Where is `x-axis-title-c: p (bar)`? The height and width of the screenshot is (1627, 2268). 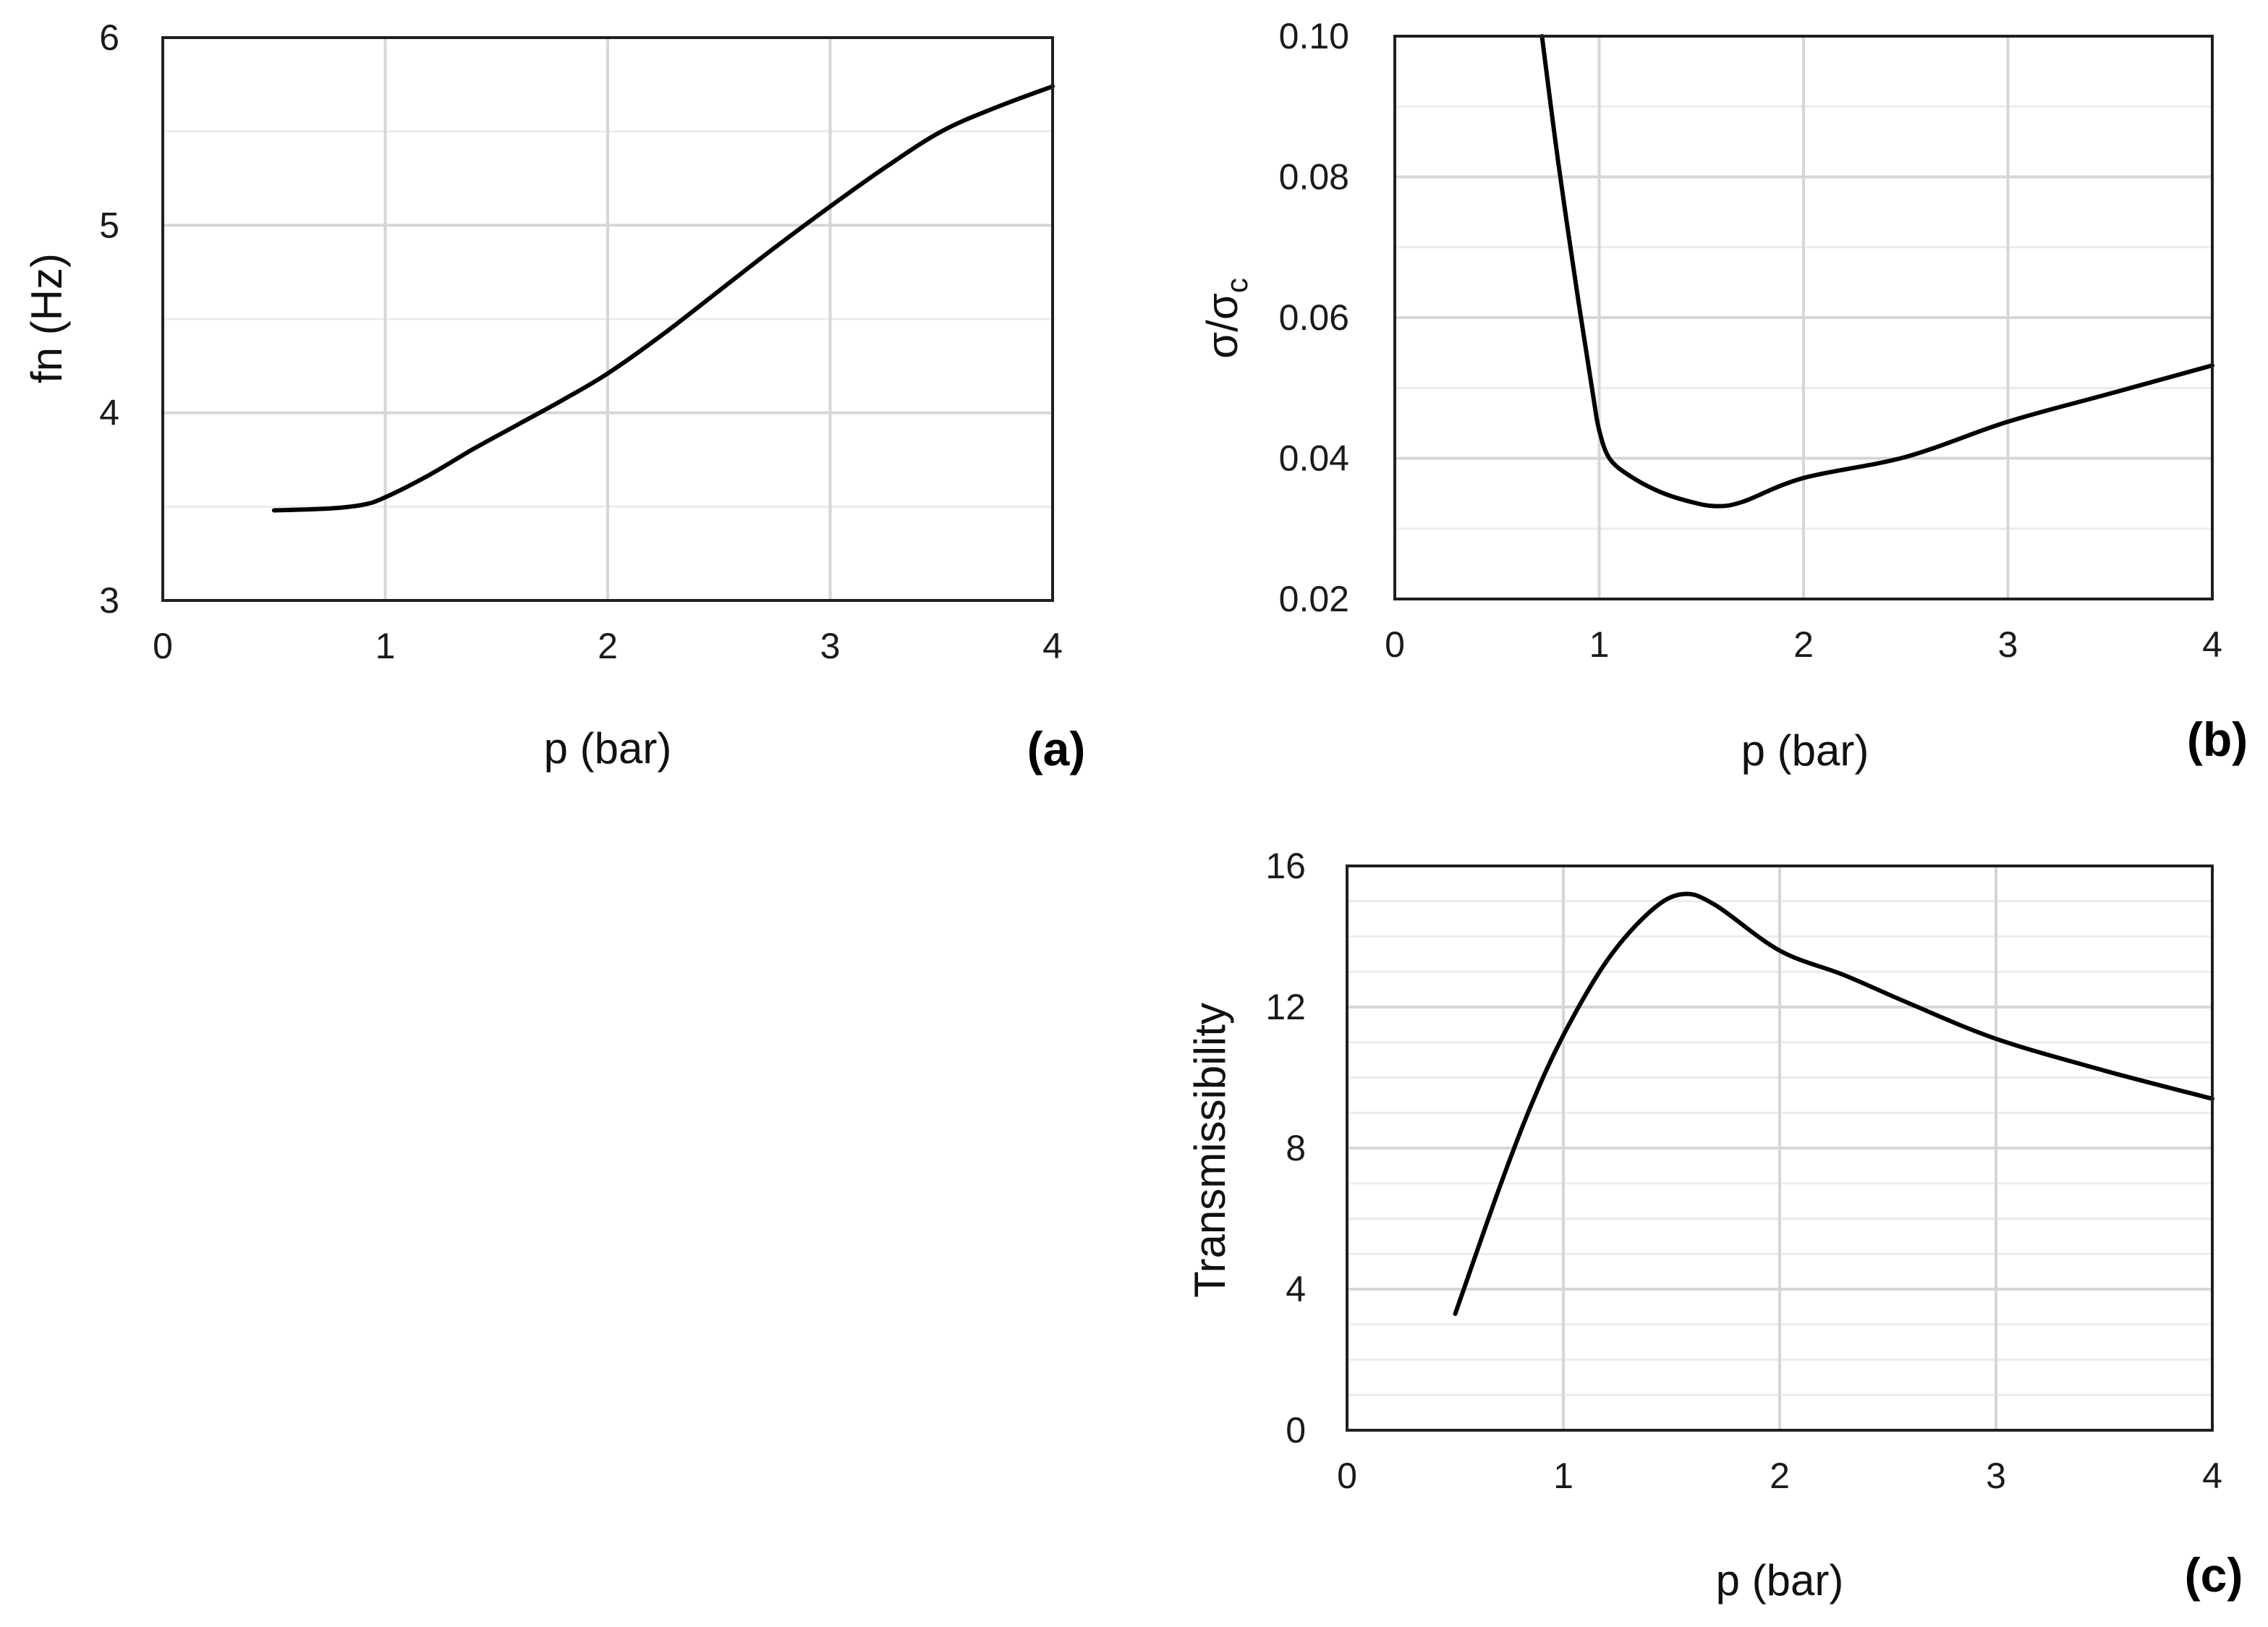
x-axis-title-c: p (bar) is located at coordinates (1780, 1580).